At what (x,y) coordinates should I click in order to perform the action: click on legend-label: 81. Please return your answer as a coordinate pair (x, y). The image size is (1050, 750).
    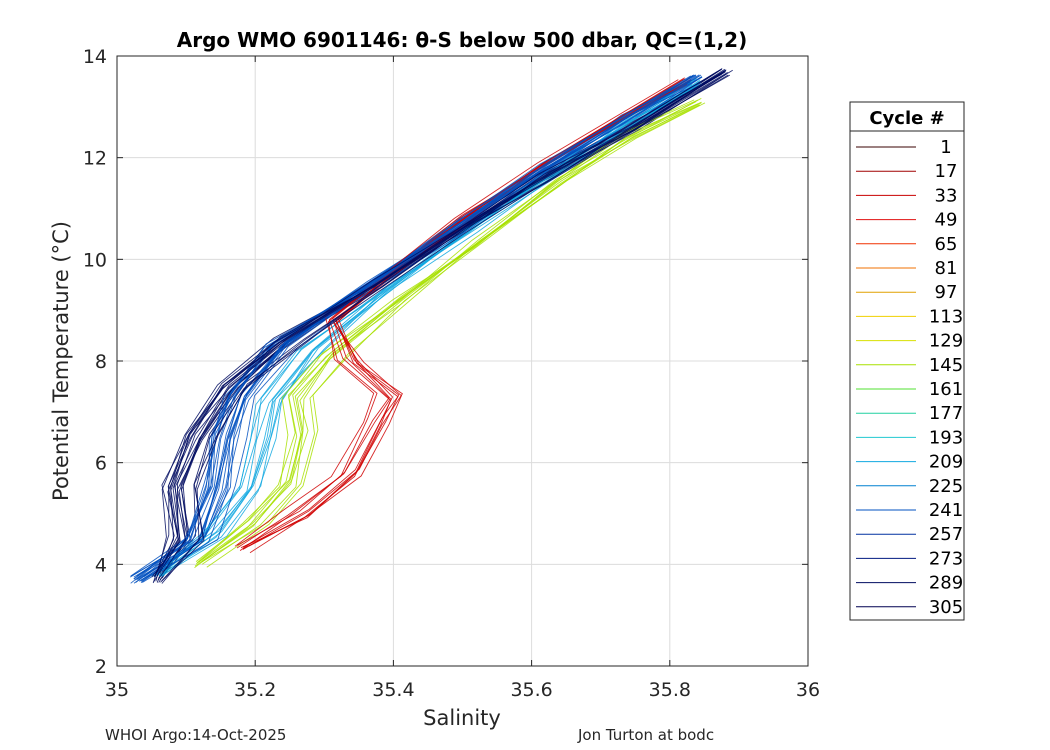
    Looking at the image, I should click on (946, 268).